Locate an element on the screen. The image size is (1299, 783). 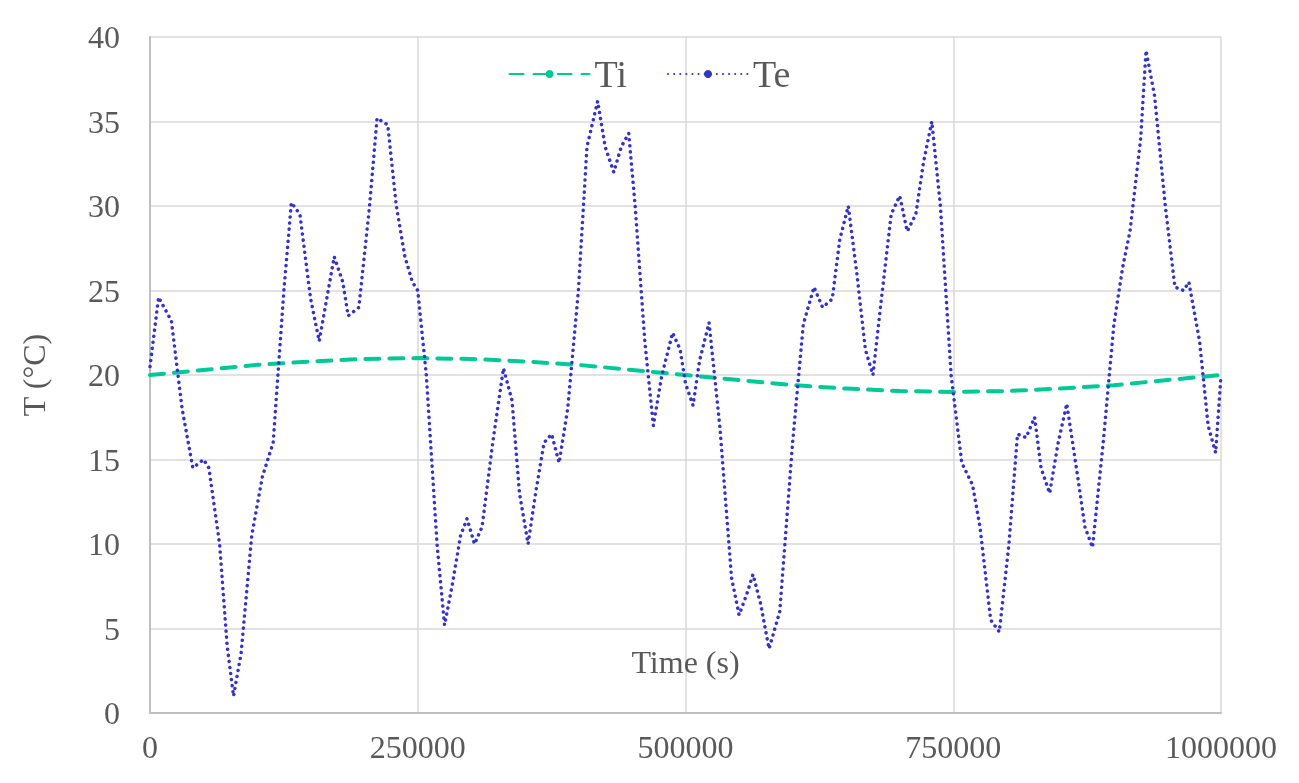
y-tick-label: 10 is located at coordinates (104, 544).